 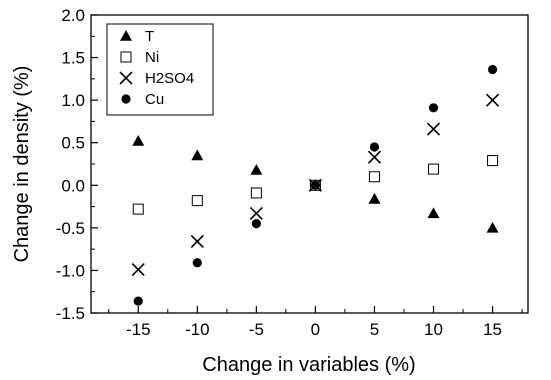 I want to click on y-axis-title: Change in density (%), so click(x=22, y=164).